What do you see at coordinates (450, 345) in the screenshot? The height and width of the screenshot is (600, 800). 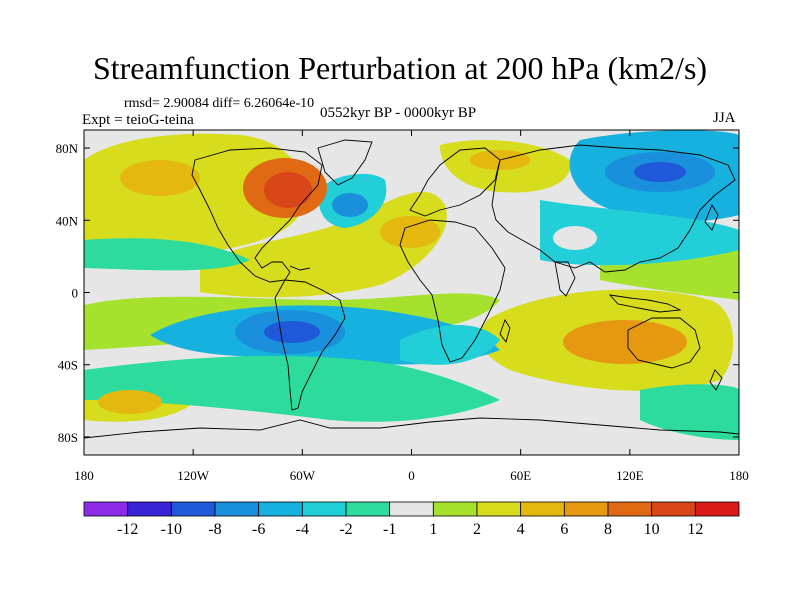 I see `field-band-neg-sw-indian` at bounding box center [450, 345].